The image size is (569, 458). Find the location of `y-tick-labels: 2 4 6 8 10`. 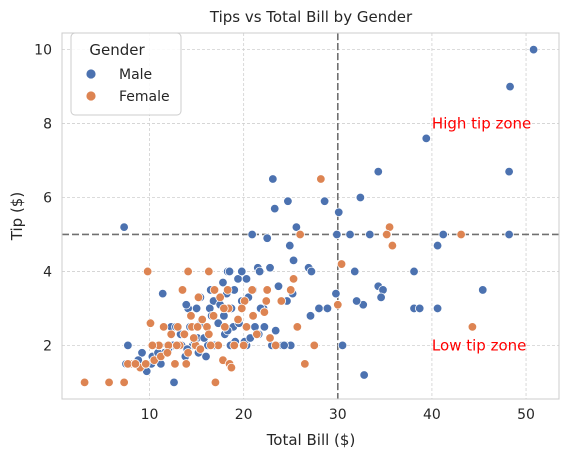

y-tick-labels: 2 4 6 8 10 is located at coordinates (43, 199).